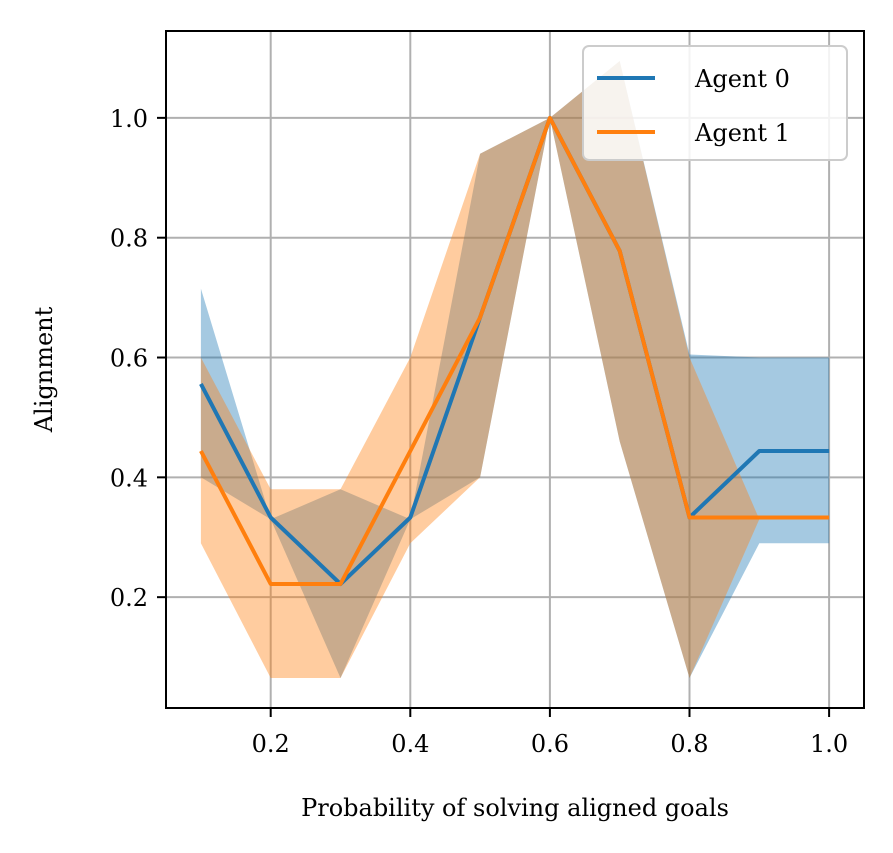  Describe the element at coordinates (829, 744) in the screenshot. I see `x-tick-label: 1.0` at that location.